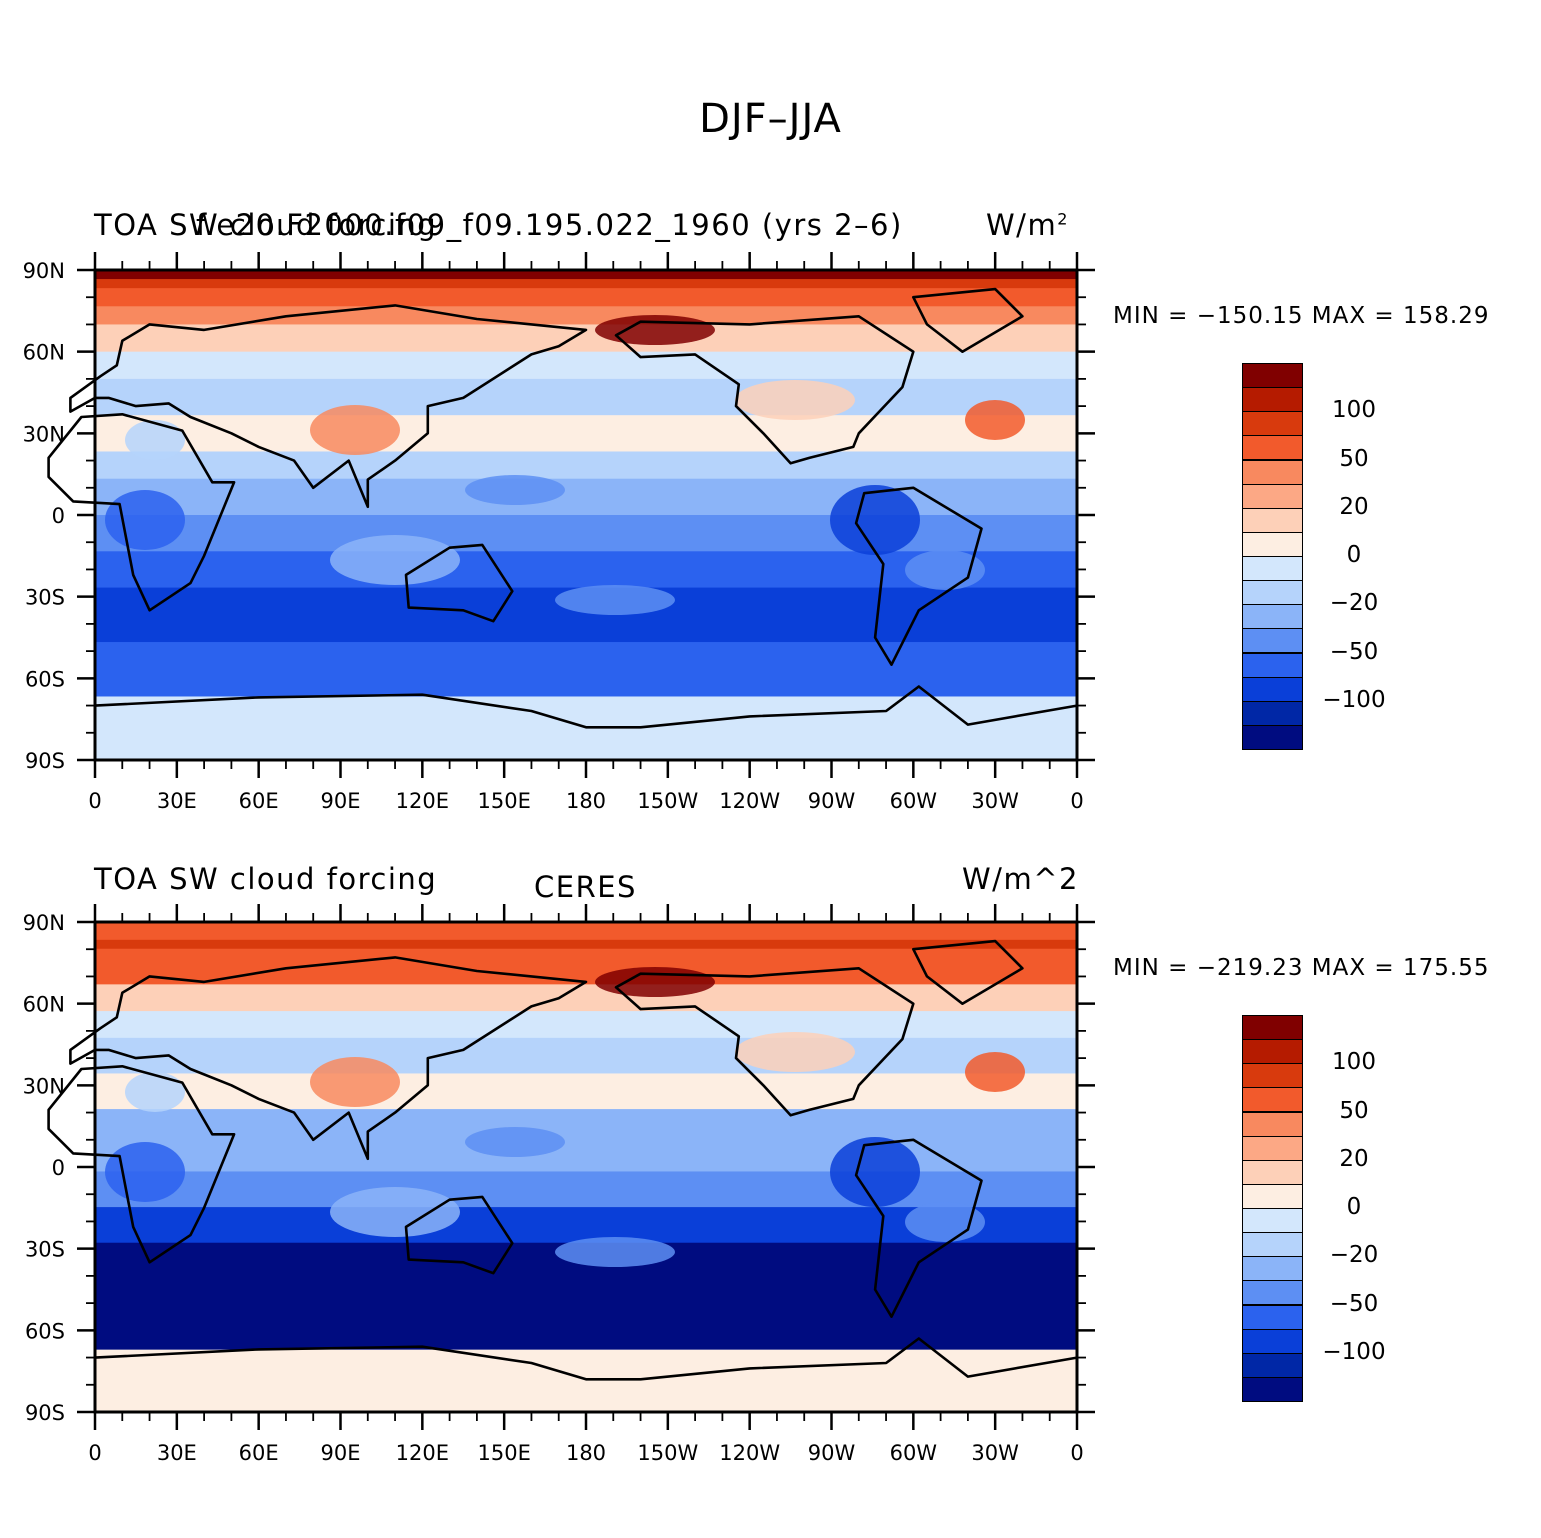 This screenshot has height=1538, width=1541. I want to click on obs-lat-label: 60N, so click(44, 1005).